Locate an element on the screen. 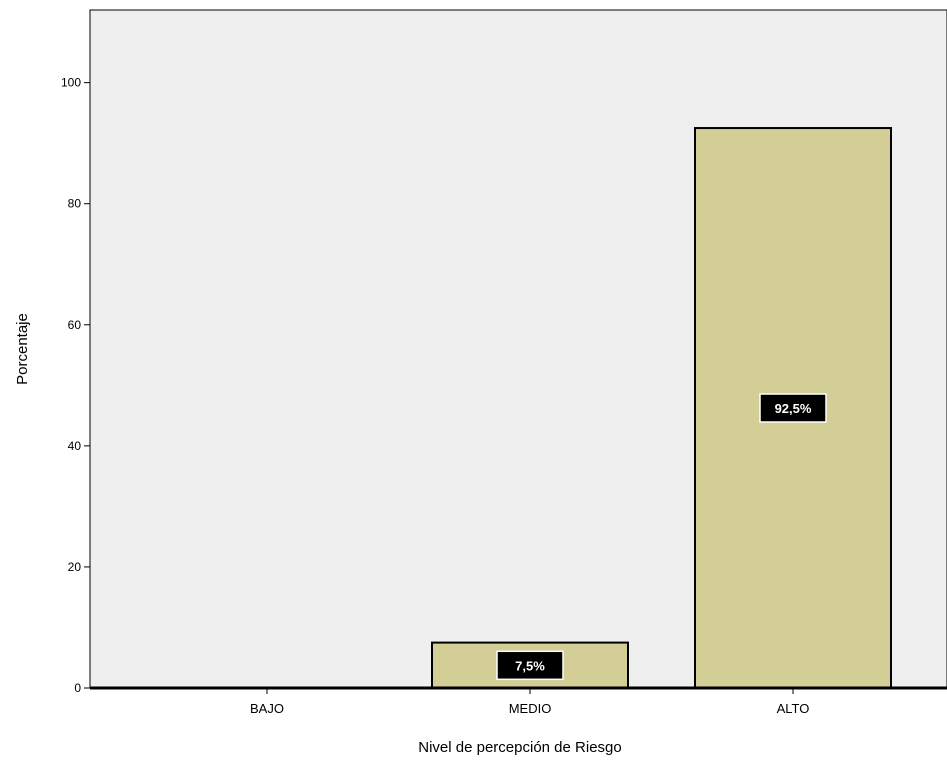 This screenshot has height=770, width=947. y-tick-label: 60 is located at coordinates (75, 325).